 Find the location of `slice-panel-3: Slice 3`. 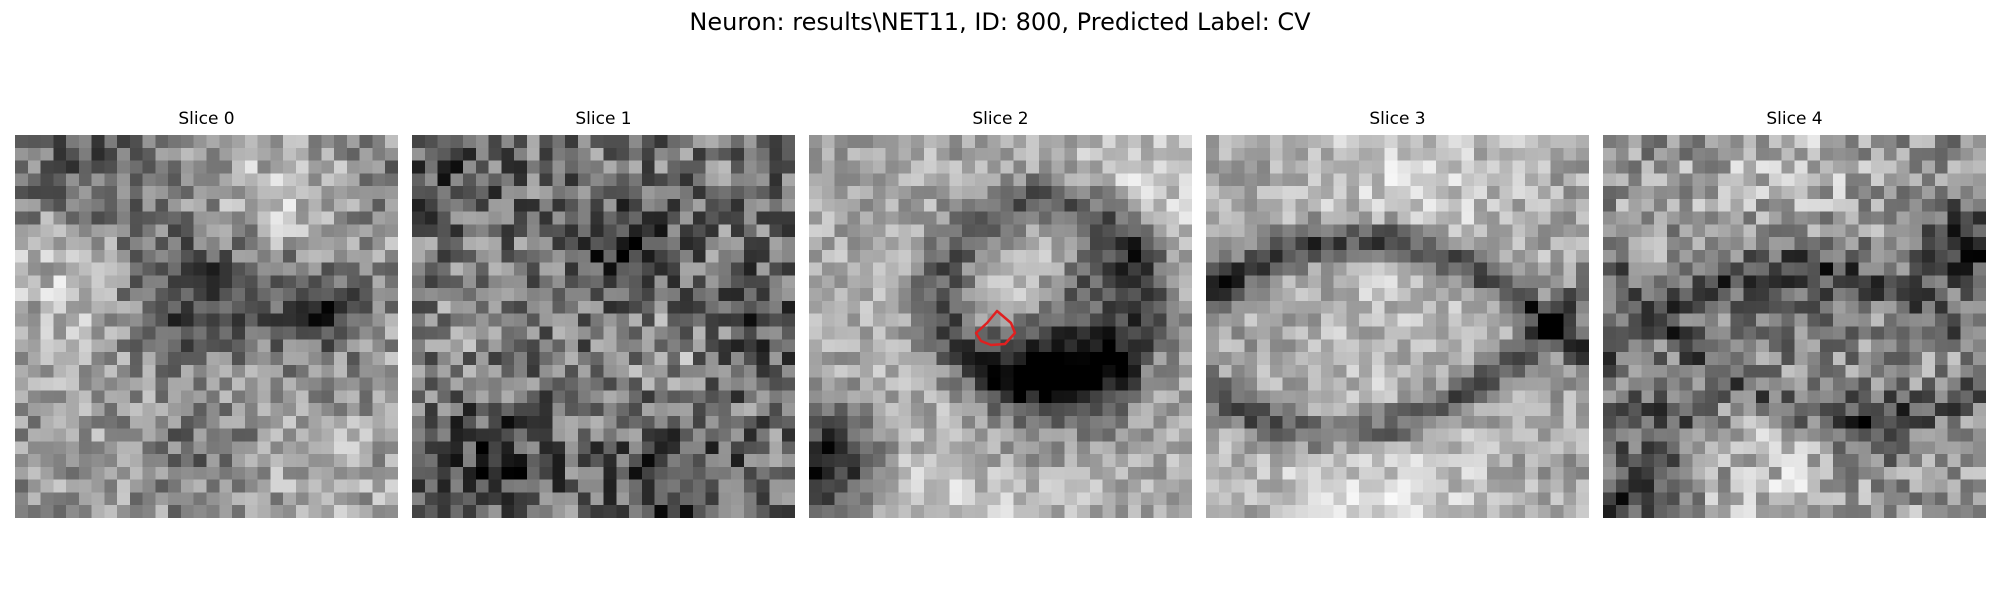

slice-panel-3: Slice 3 is located at coordinates (1397, 313).